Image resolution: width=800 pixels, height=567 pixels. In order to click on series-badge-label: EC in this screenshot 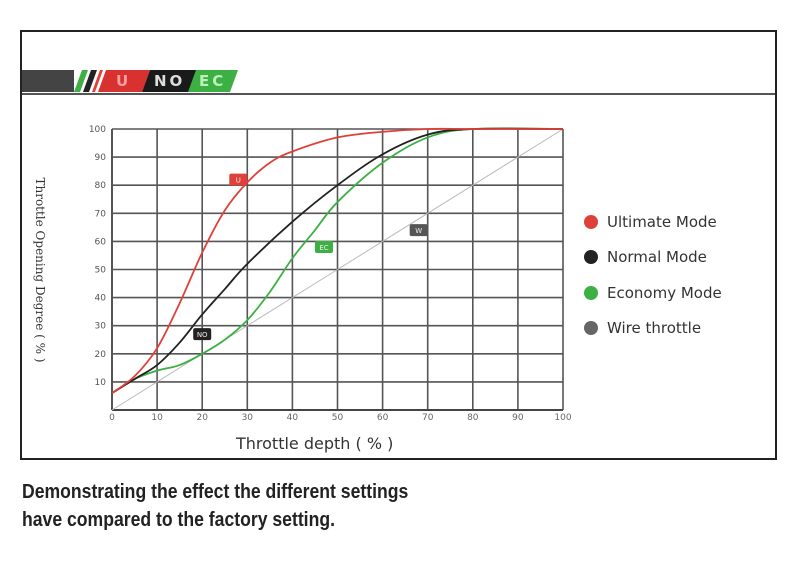, I will do `click(323, 248)`.